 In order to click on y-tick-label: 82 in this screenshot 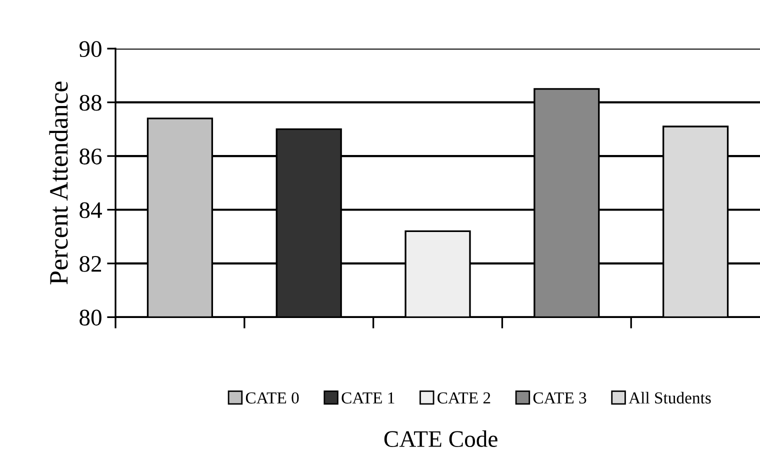, I will do `click(91, 264)`.